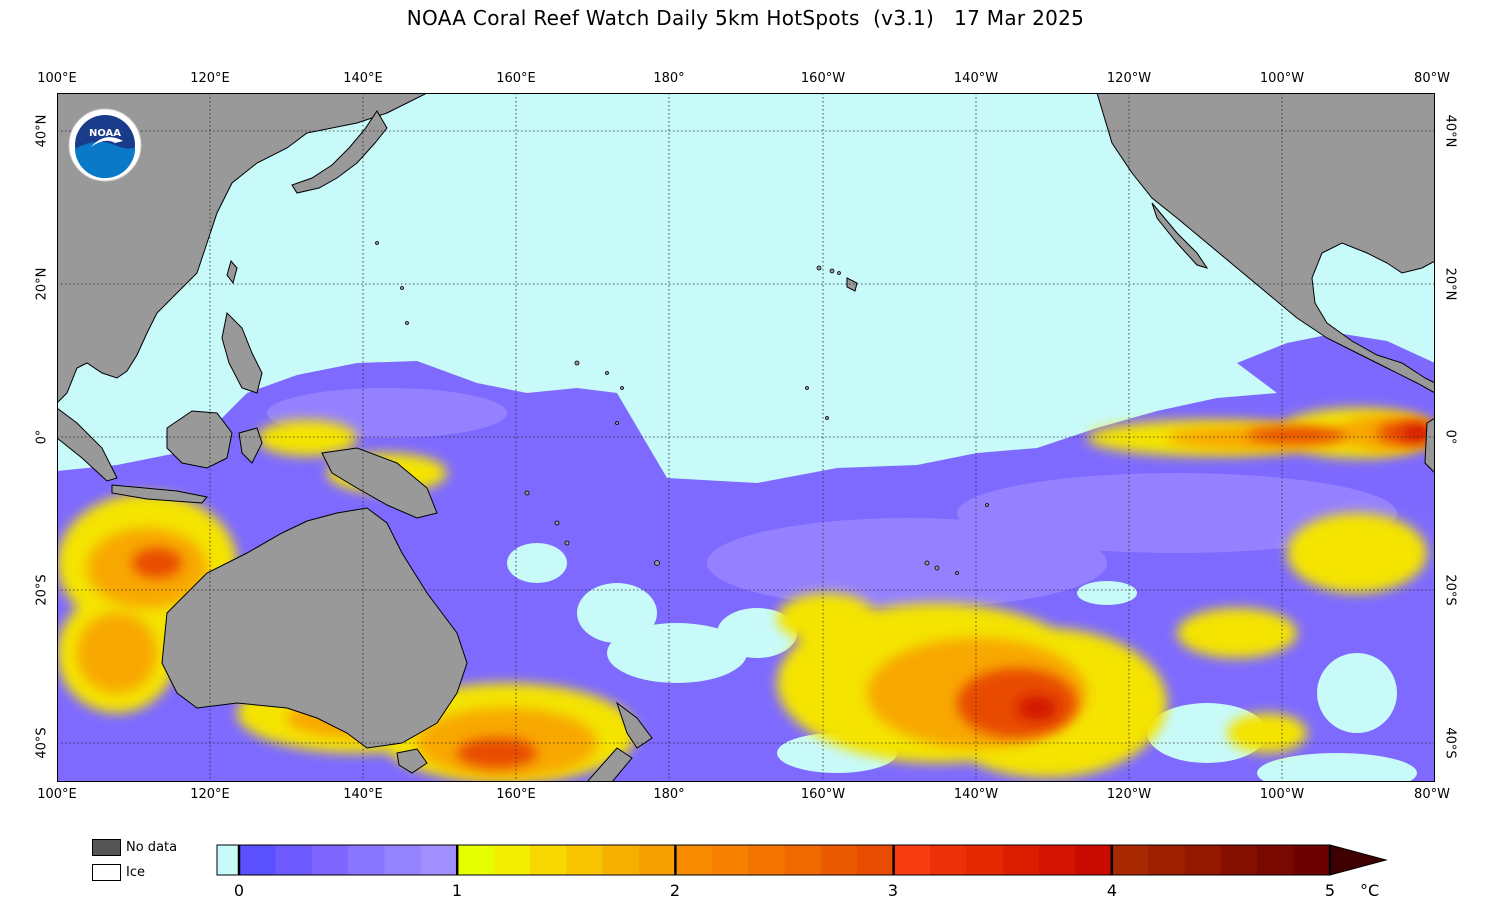  I want to click on sumatra, so click(87, 444).